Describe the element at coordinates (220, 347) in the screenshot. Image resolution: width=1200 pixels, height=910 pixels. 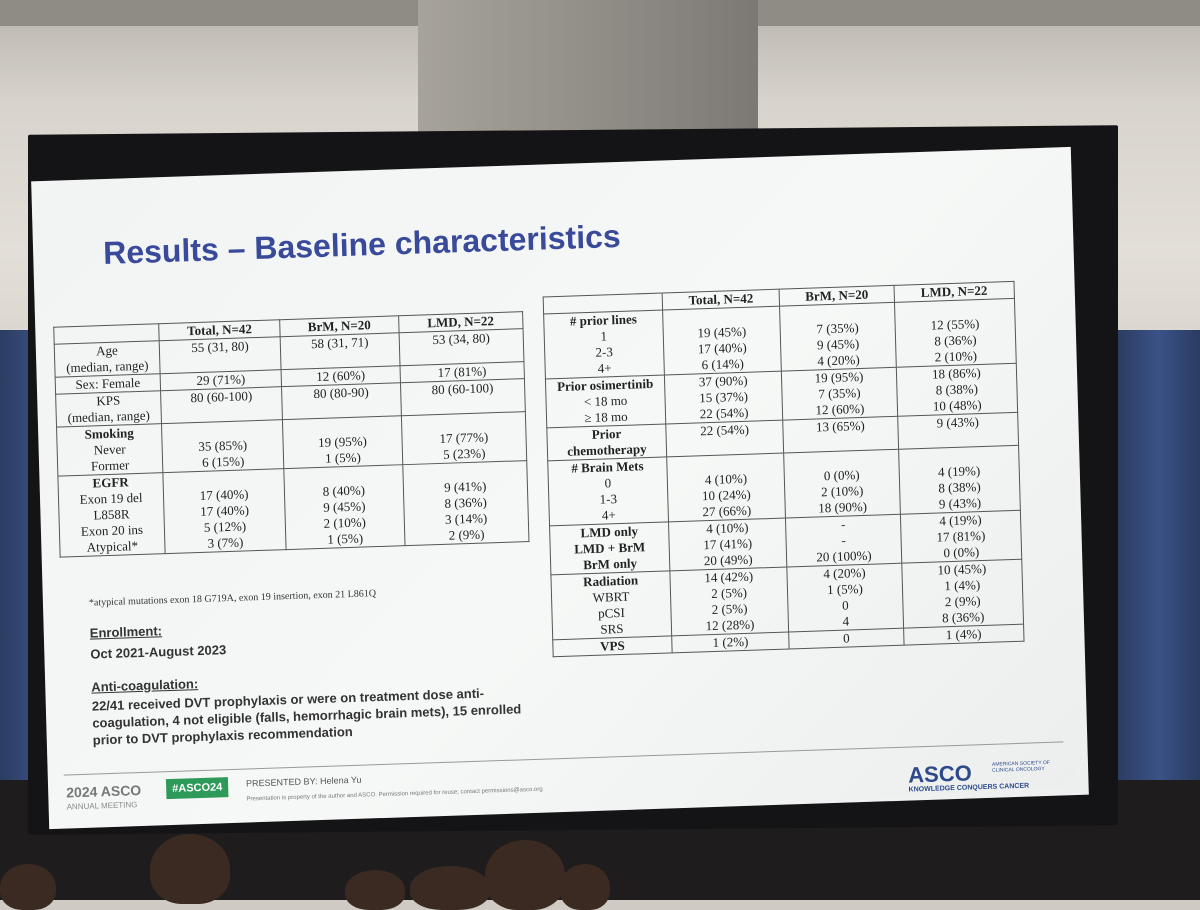
I see `cell-value: 55 (31, 80)` at that location.